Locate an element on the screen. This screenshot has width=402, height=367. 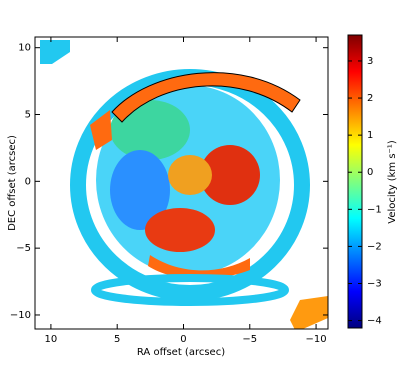
x-tick-label: 10 is located at coordinates (51, 339).